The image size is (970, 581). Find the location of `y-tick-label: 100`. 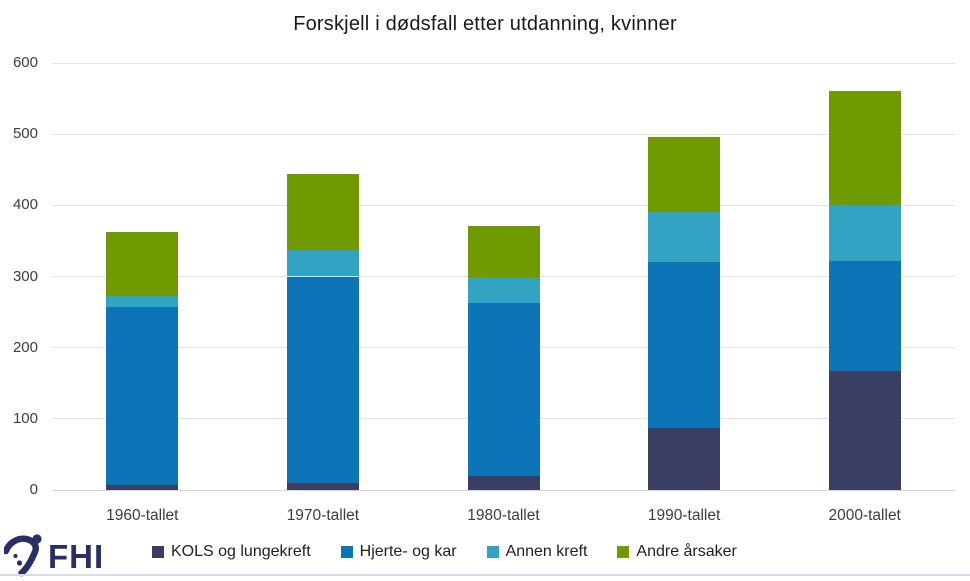

y-tick-label: 100 is located at coordinates (25, 418).